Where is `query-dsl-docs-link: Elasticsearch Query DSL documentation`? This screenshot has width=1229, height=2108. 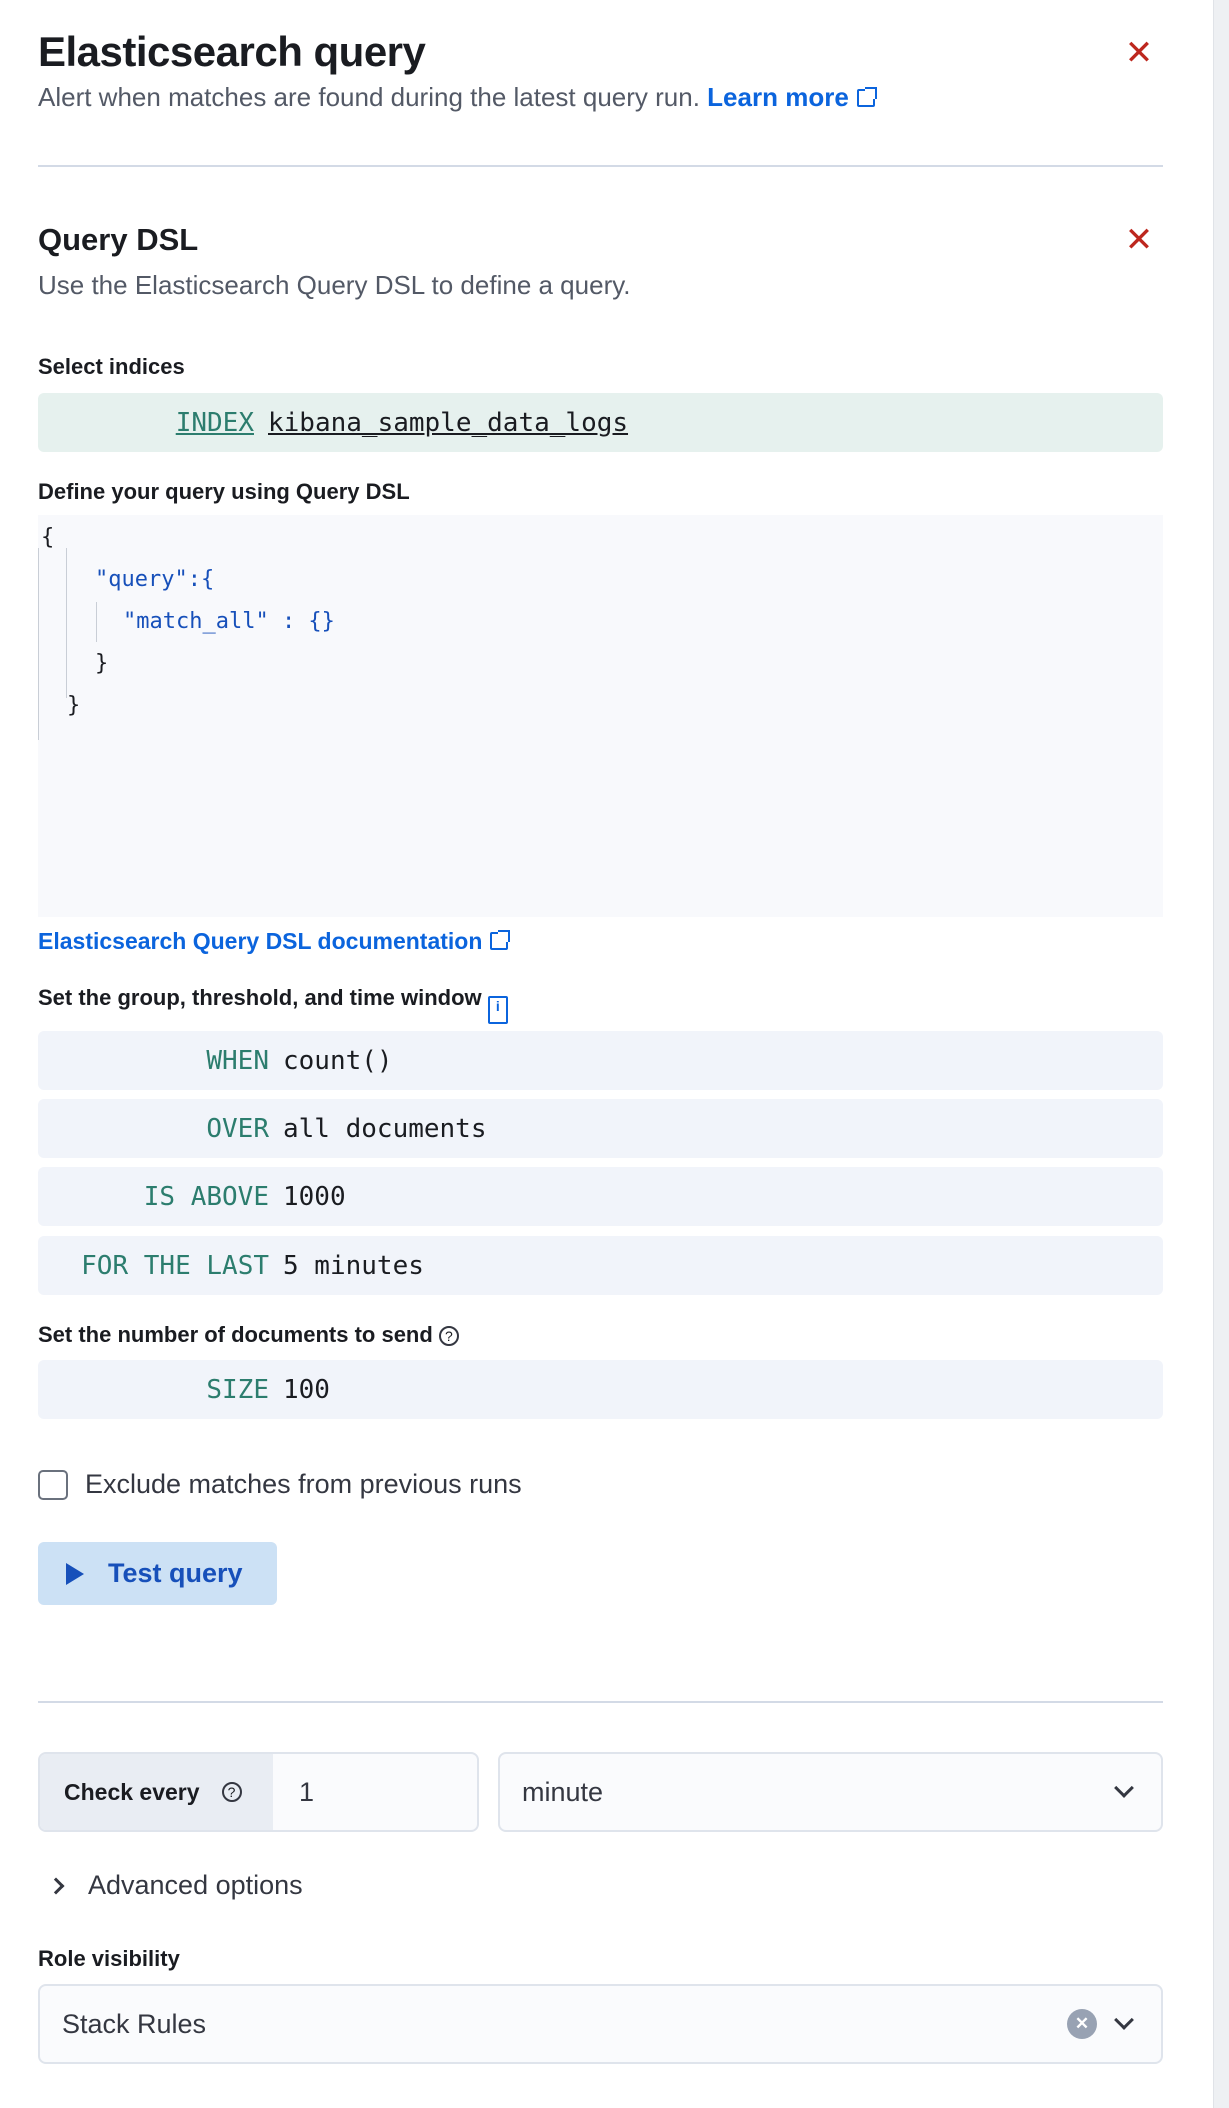
query-dsl-docs-link: Elasticsearch Query DSL documentation is located at coordinates (274, 941).